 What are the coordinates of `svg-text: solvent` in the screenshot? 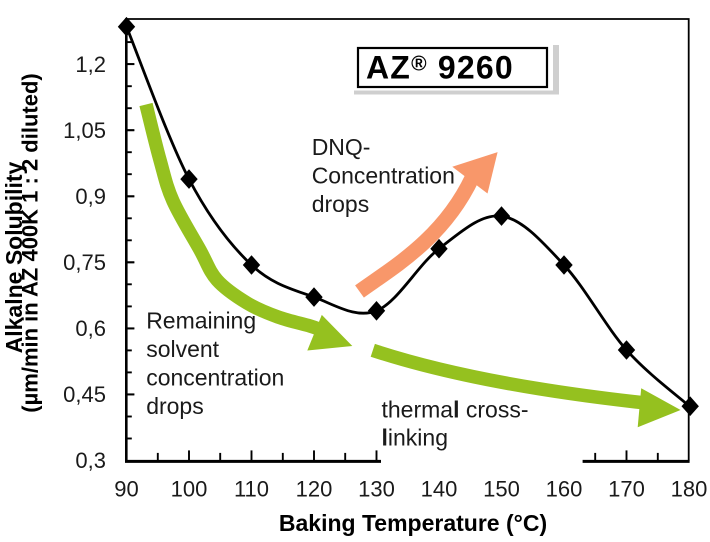 It's located at (182, 349).